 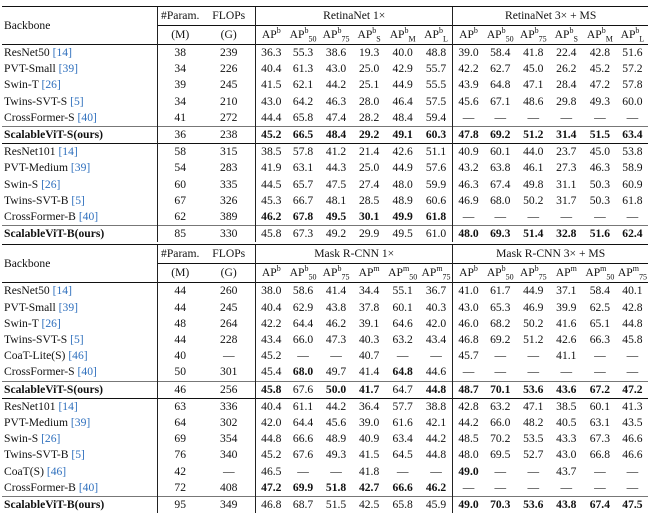 What do you see at coordinates (468, 85) in the screenshot?
I see `value-cell: 43.9` at bounding box center [468, 85].